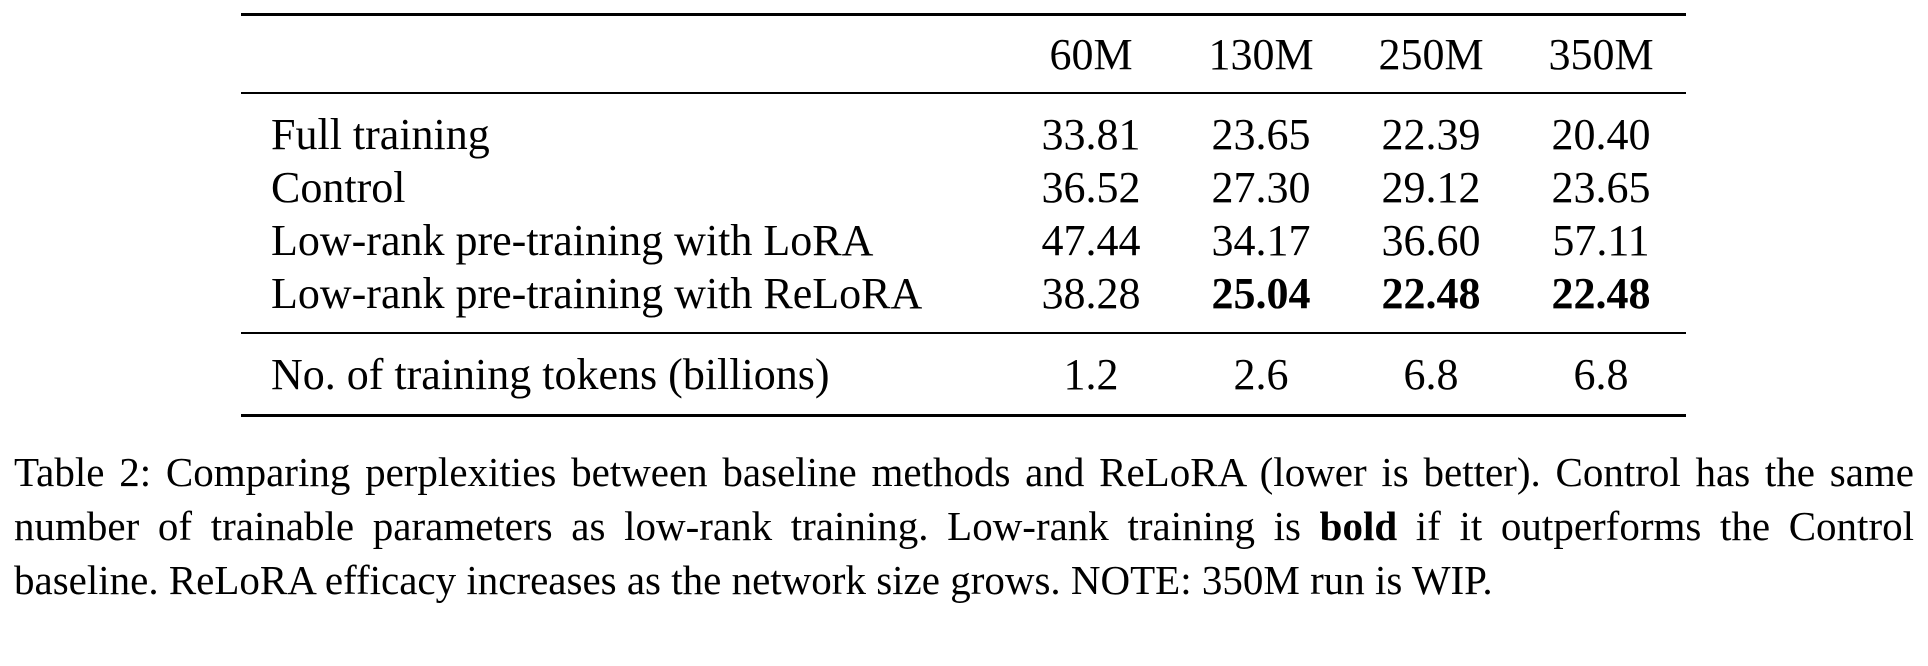 The height and width of the screenshot is (666, 1928). What do you see at coordinates (572, 240) in the screenshot?
I see `row-label: Low-rank pre-training with LoRA` at bounding box center [572, 240].